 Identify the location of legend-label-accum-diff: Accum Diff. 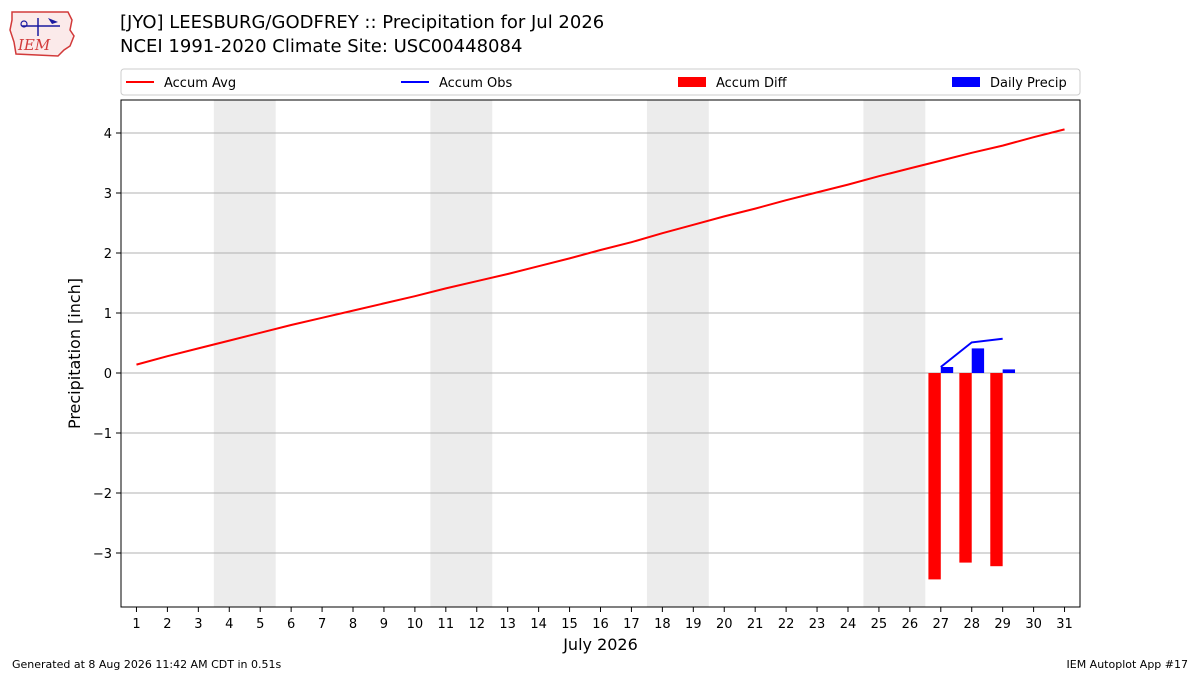
(752, 83).